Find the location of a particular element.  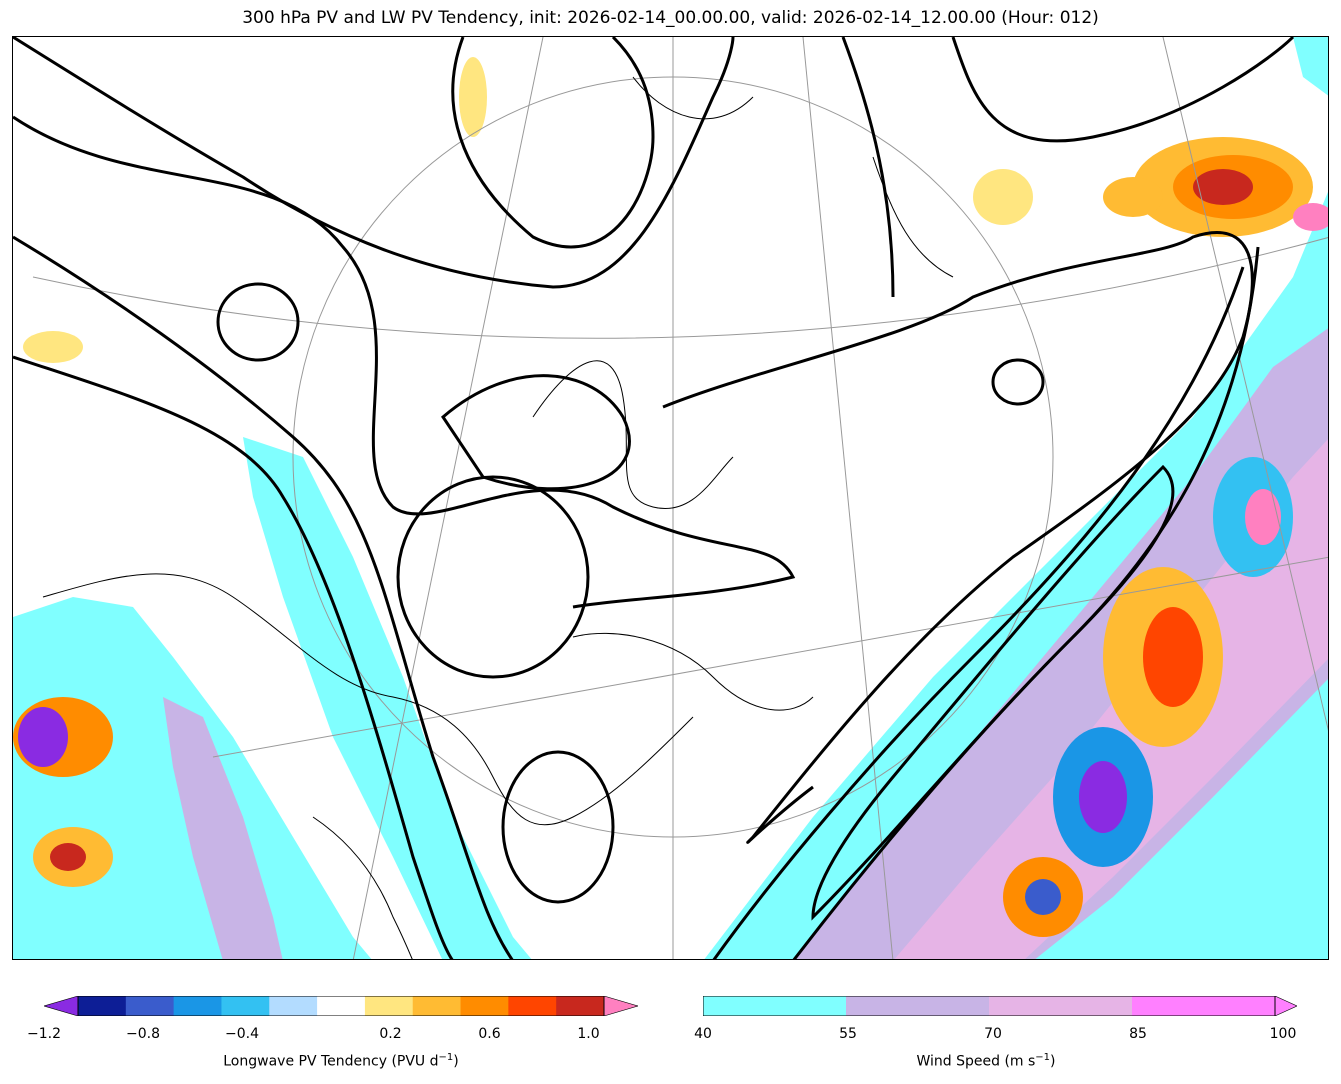

wind-speed-colorbar-label: Wind Speed (m s−1) is located at coordinates (986, 1061).